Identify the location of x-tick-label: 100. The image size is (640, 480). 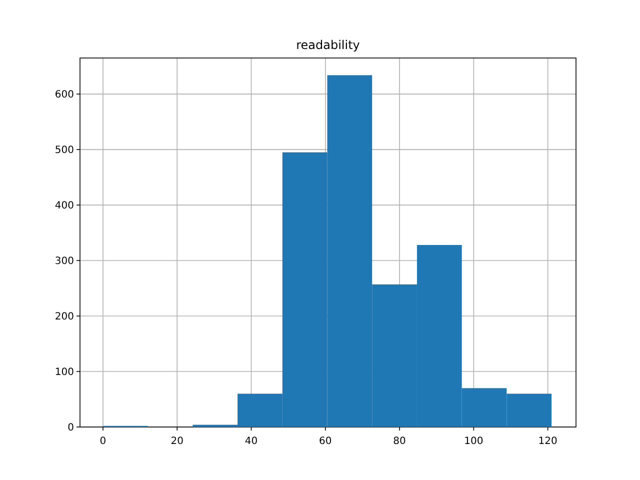
(474, 441).